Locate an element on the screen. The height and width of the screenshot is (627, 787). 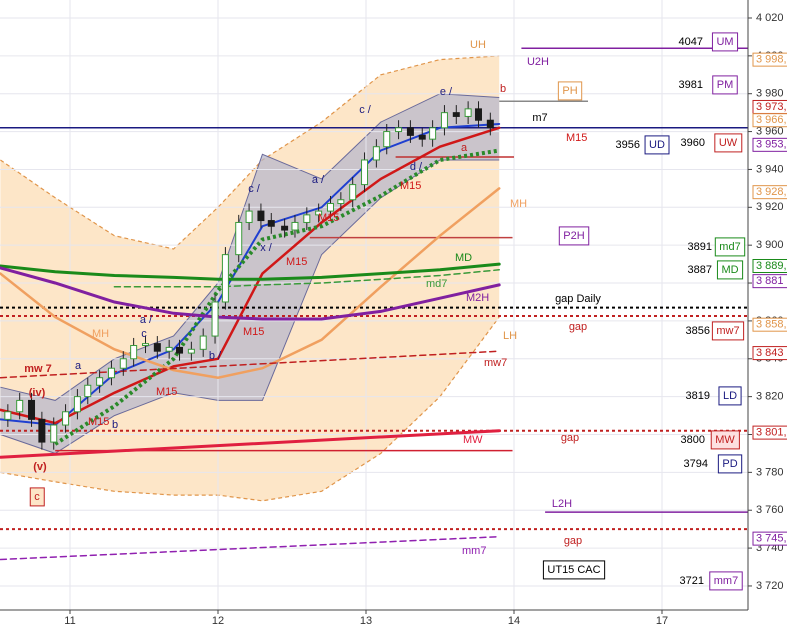
annotation: UT15 CAC is located at coordinates (573, 570).